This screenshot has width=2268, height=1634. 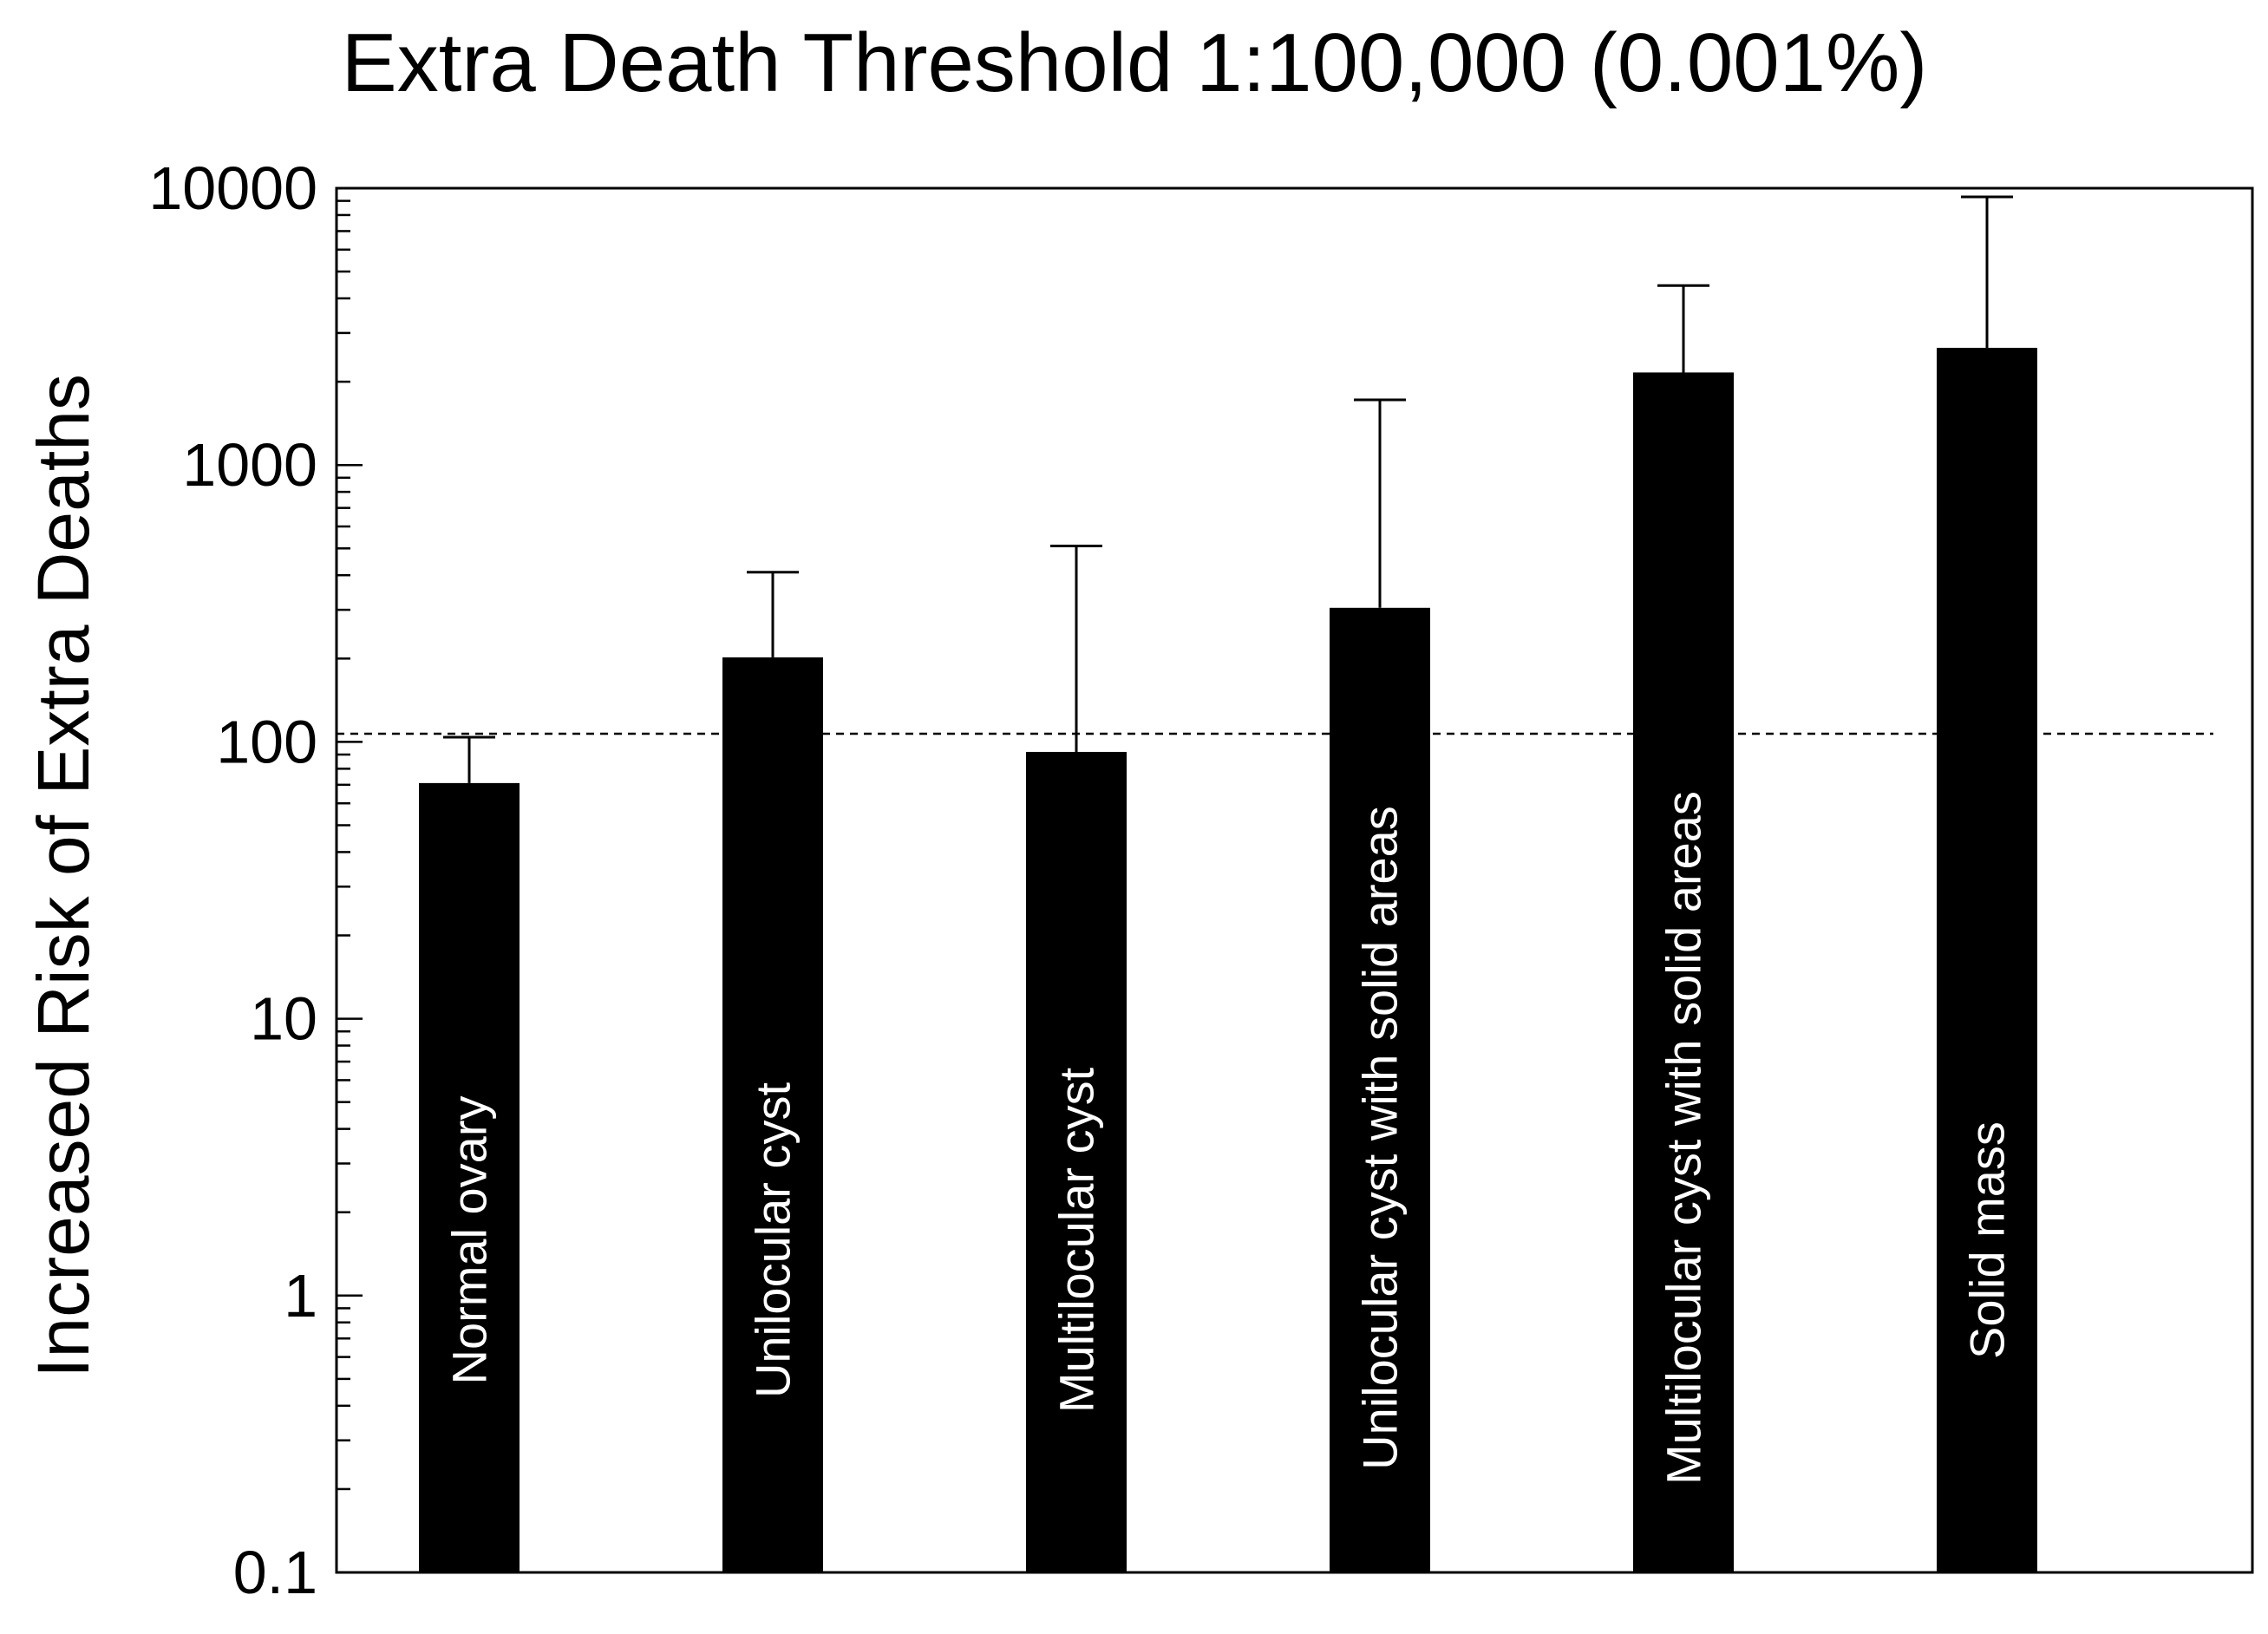 What do you see at coordinates (249, 465) in the screenshot?
I see `y-tick-label: 1000` at bounding box center [249, 465].